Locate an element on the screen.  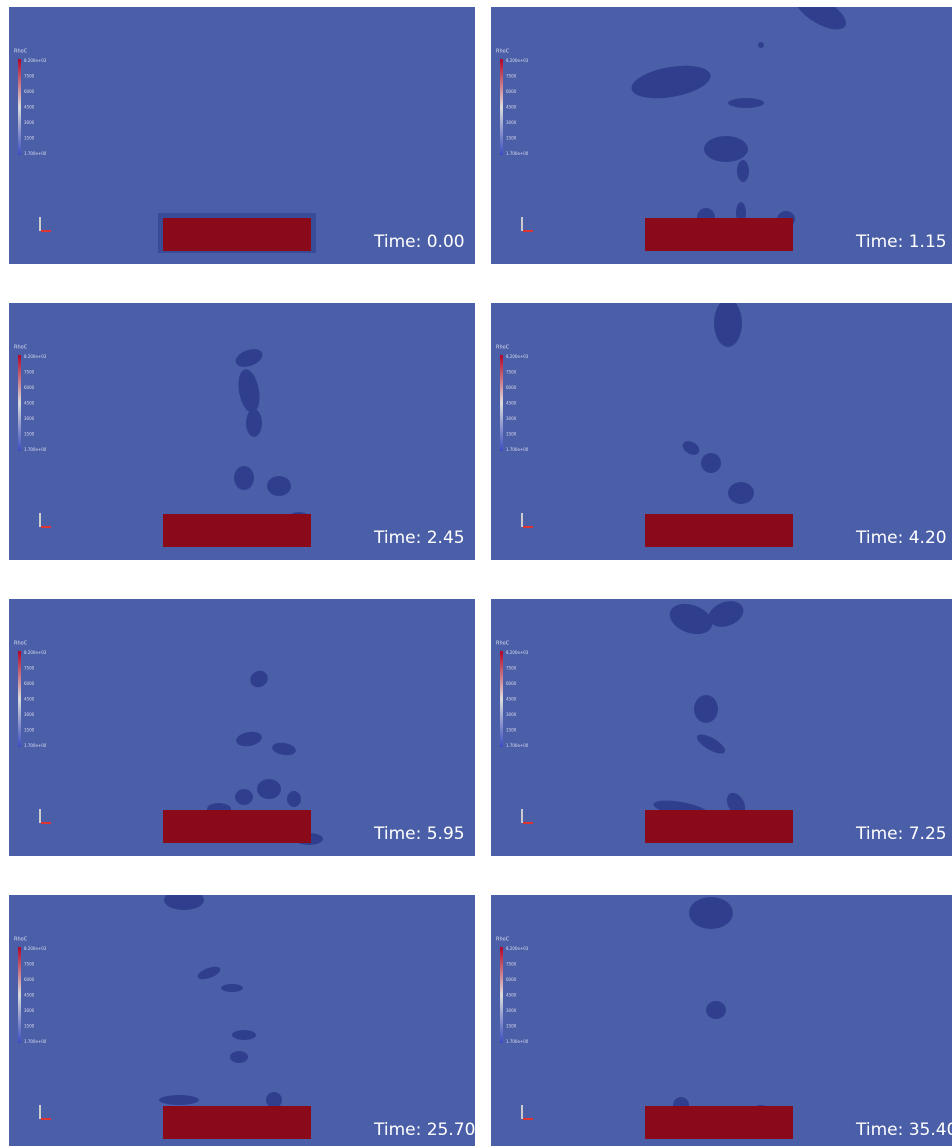
time-label: Time: 2.45 is located at coordinates (419, 538).